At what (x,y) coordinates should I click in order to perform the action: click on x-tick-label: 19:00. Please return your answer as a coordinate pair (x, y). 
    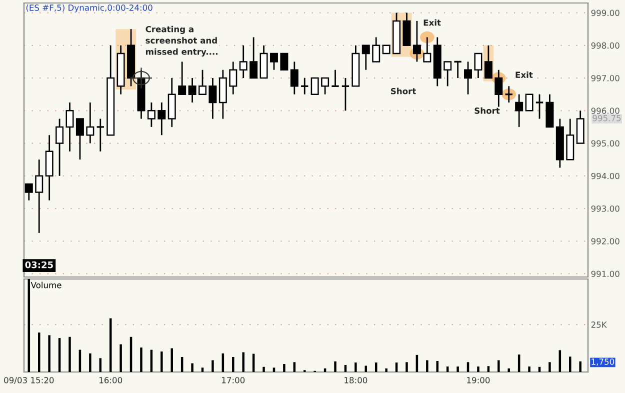
    Looking at the image, I should click on (478, 380).